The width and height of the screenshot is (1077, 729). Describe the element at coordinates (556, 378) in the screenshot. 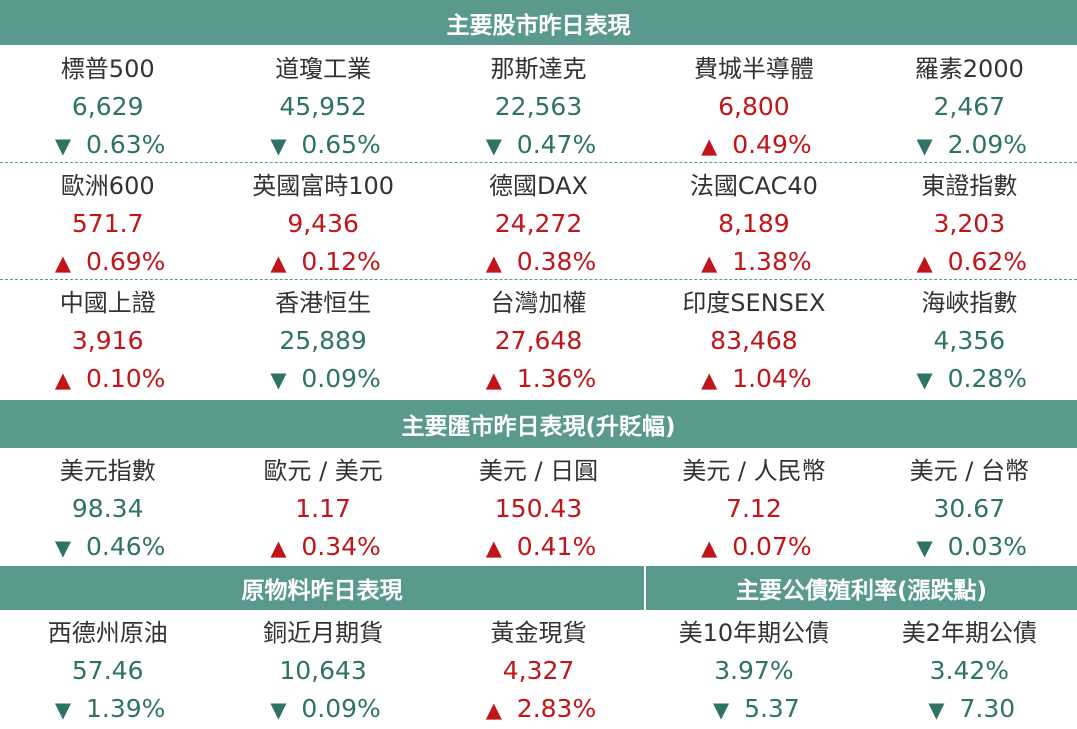

I see `change-value: 1.36%` at that location.